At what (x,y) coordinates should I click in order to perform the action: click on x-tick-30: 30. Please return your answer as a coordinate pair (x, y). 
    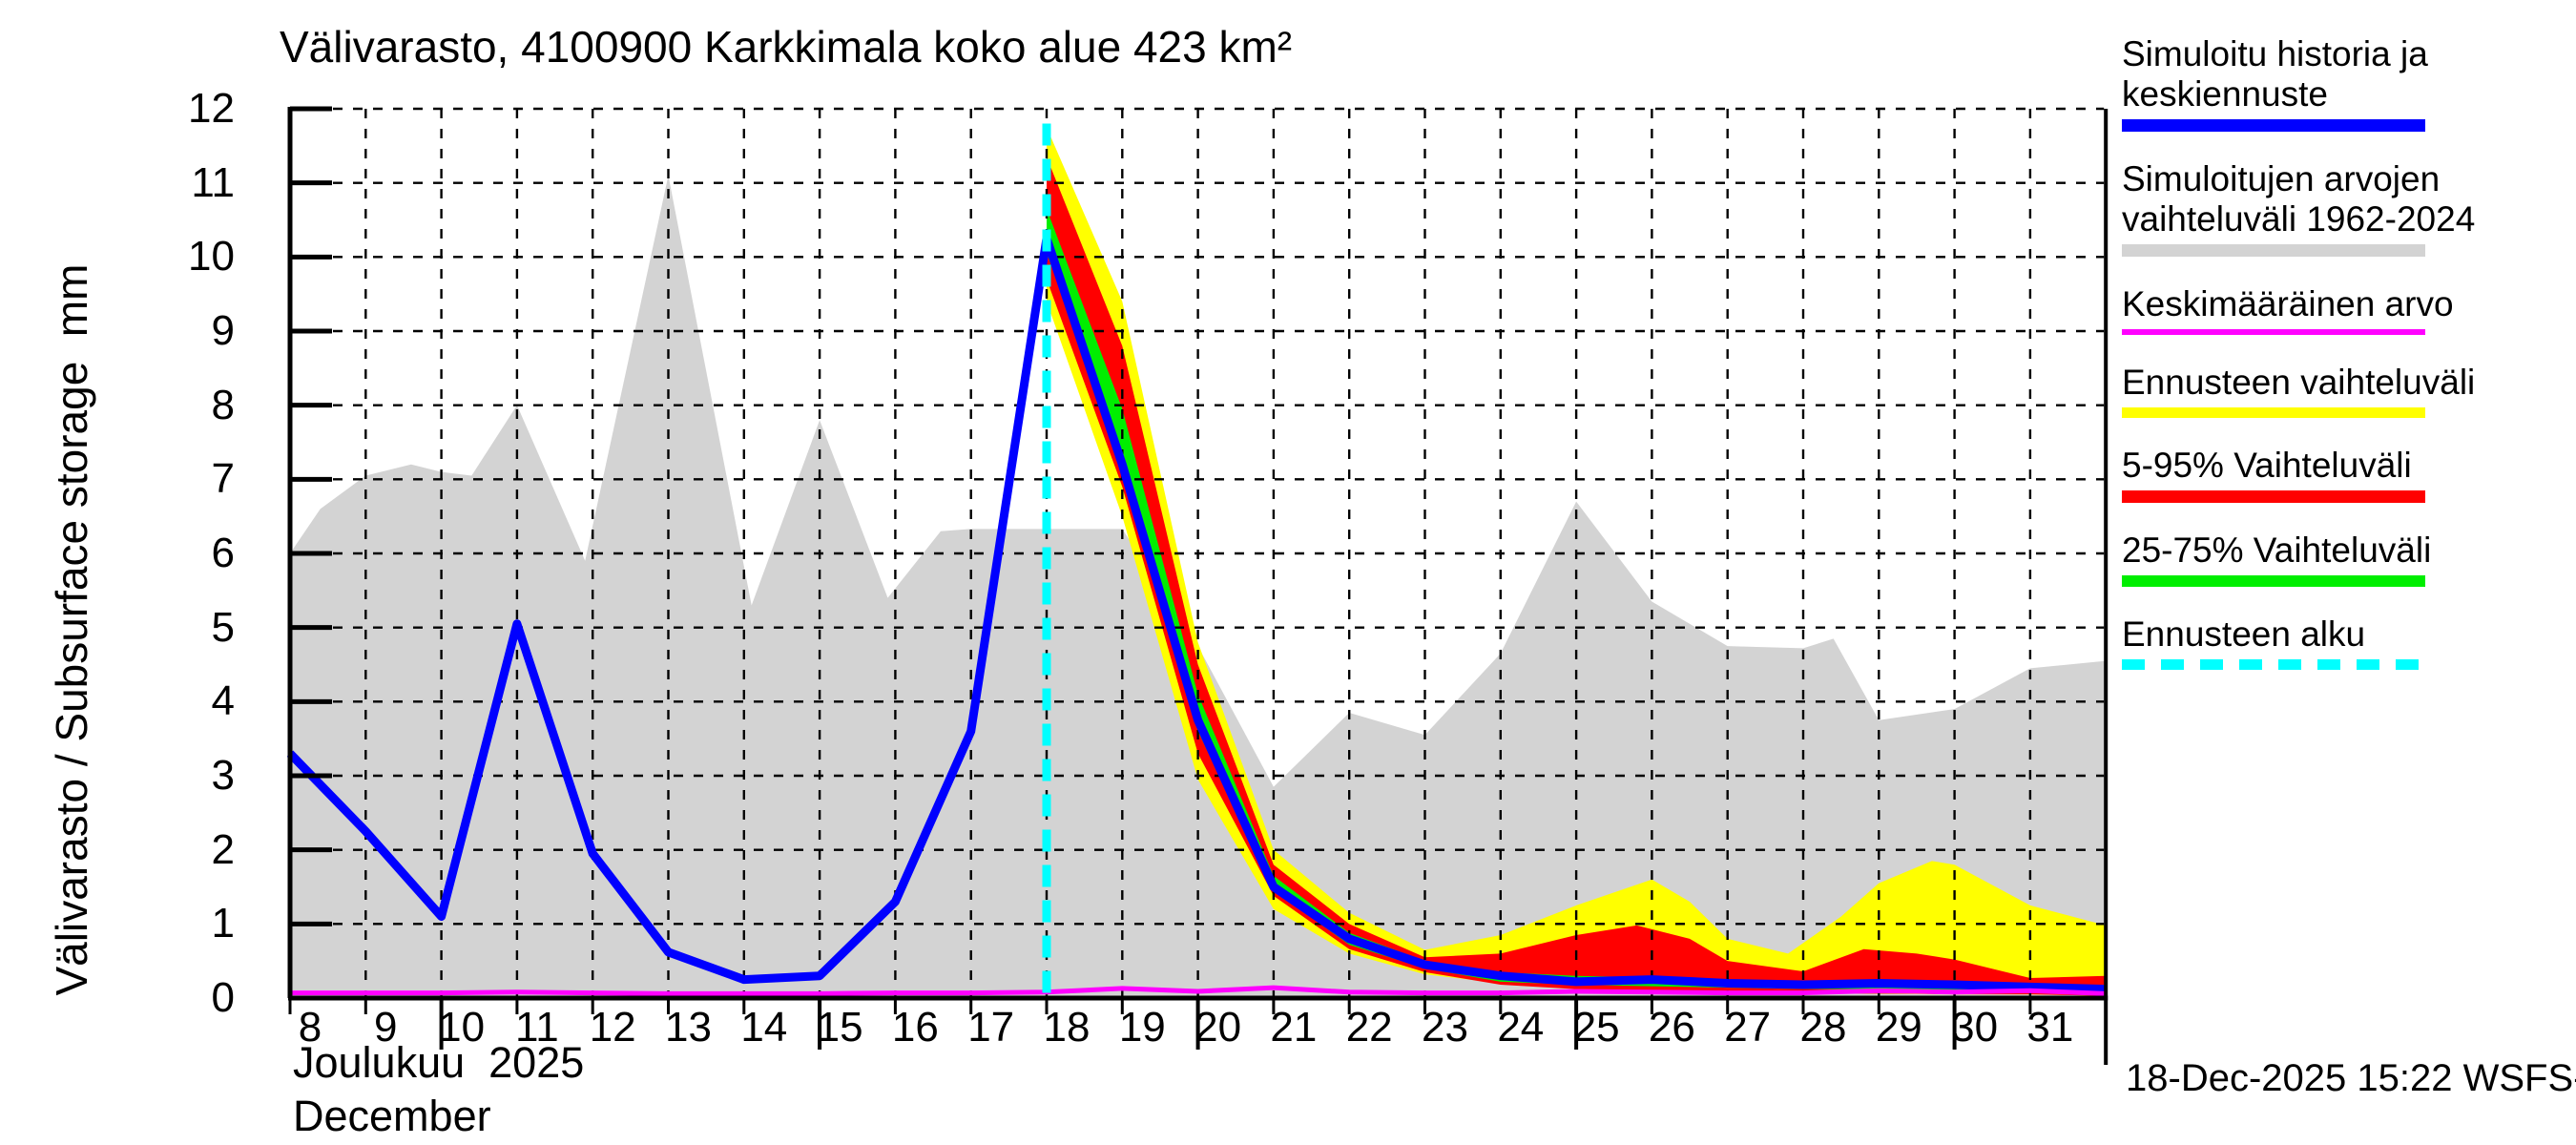
    Looking at the image, I should click on (1975, 1027).